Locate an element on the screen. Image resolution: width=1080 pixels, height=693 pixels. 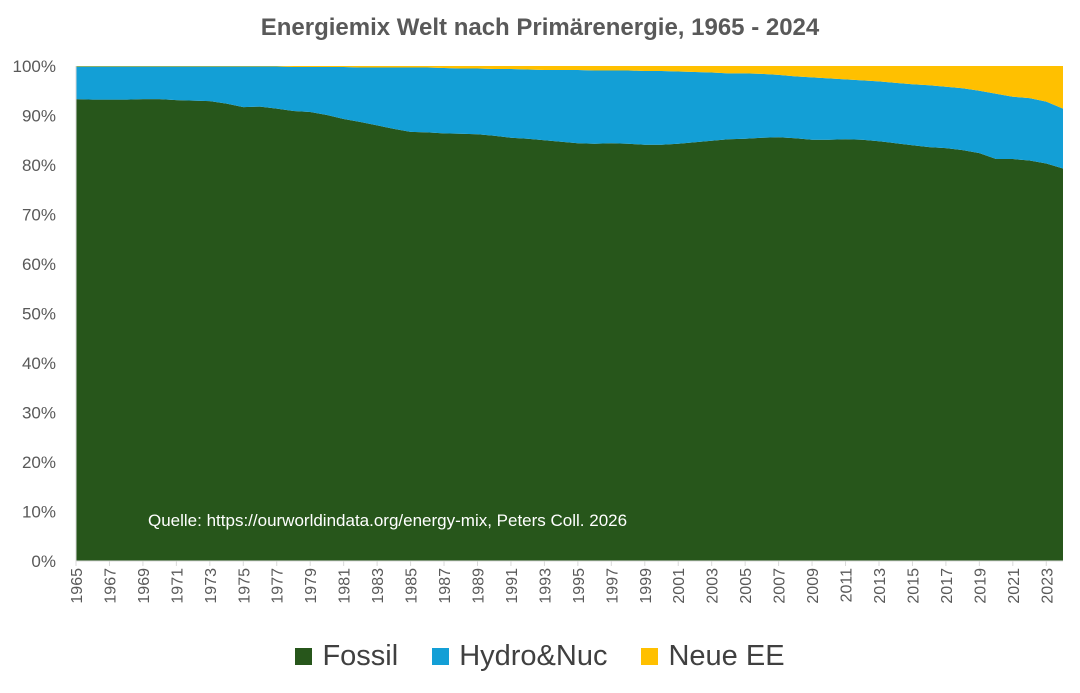
y-tick-label: 100% is located at coordinates (34, 66).